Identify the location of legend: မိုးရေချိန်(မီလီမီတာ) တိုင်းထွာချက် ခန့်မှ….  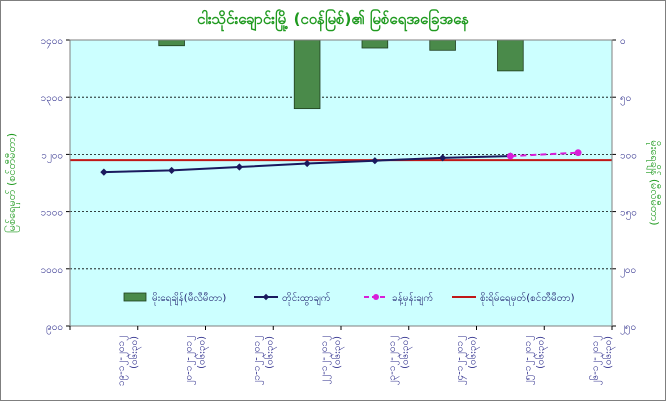
(349, 298).